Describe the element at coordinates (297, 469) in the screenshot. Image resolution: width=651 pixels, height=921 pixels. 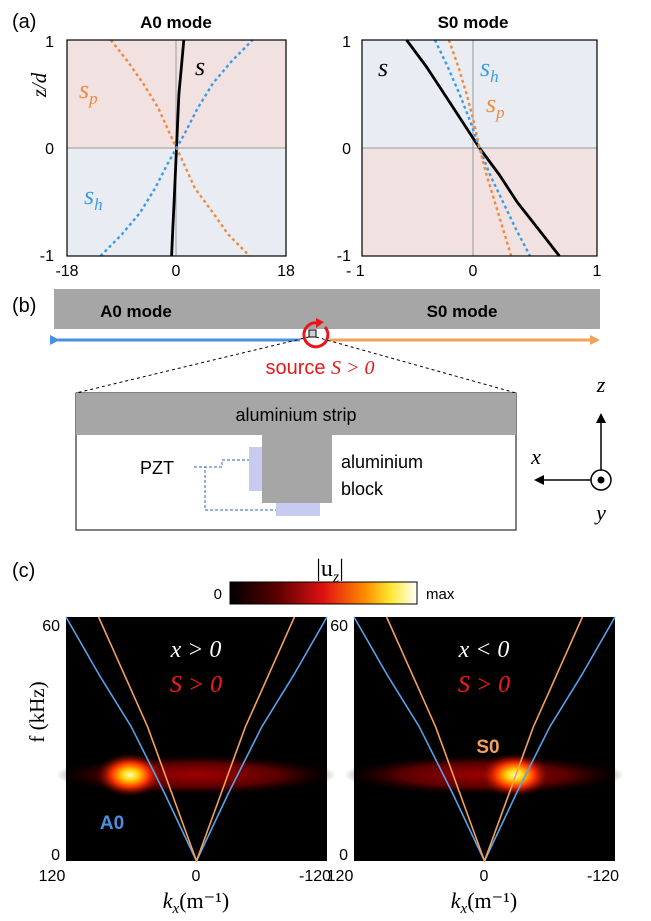
I see `aluminium-block` at that location.